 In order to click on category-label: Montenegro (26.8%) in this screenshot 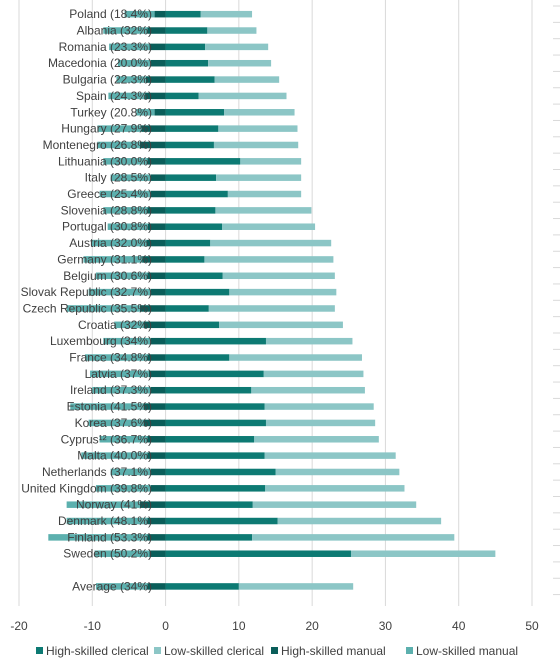, I will do `click(97, 145)`.